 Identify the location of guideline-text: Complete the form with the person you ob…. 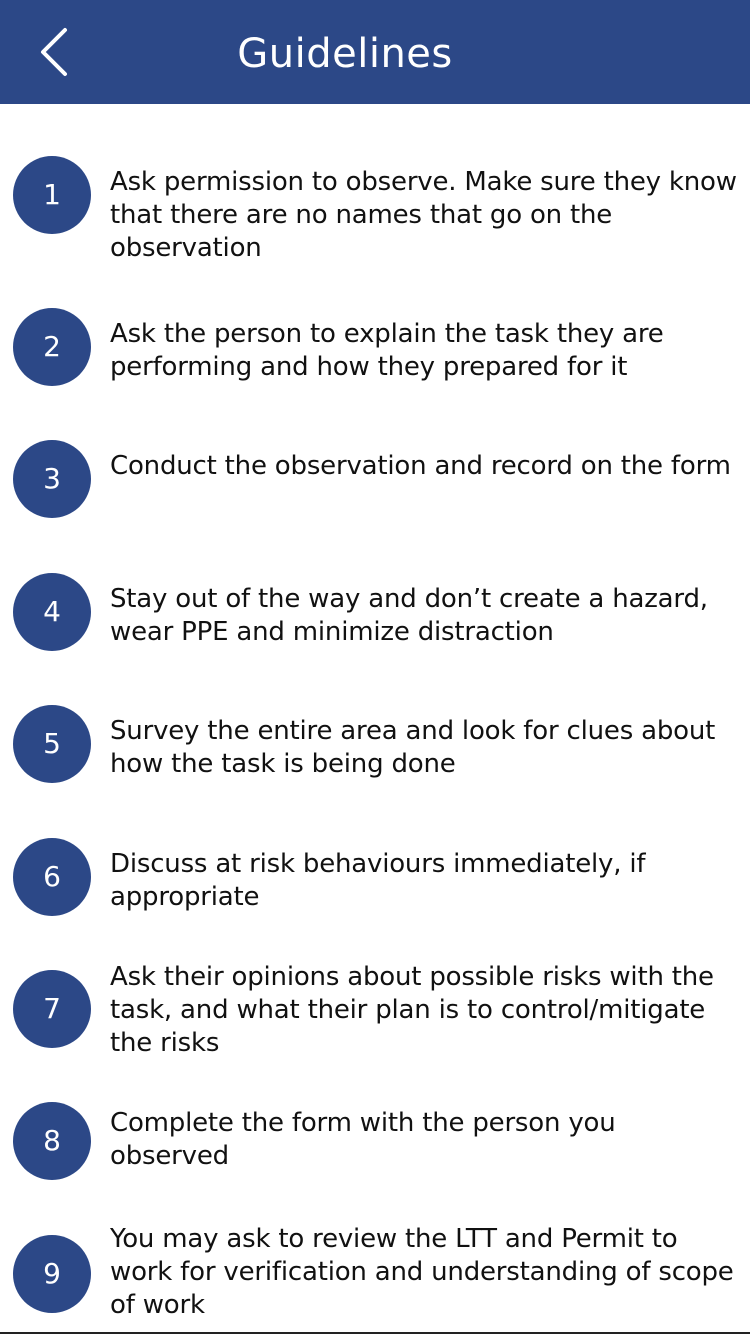
(363, 1139).